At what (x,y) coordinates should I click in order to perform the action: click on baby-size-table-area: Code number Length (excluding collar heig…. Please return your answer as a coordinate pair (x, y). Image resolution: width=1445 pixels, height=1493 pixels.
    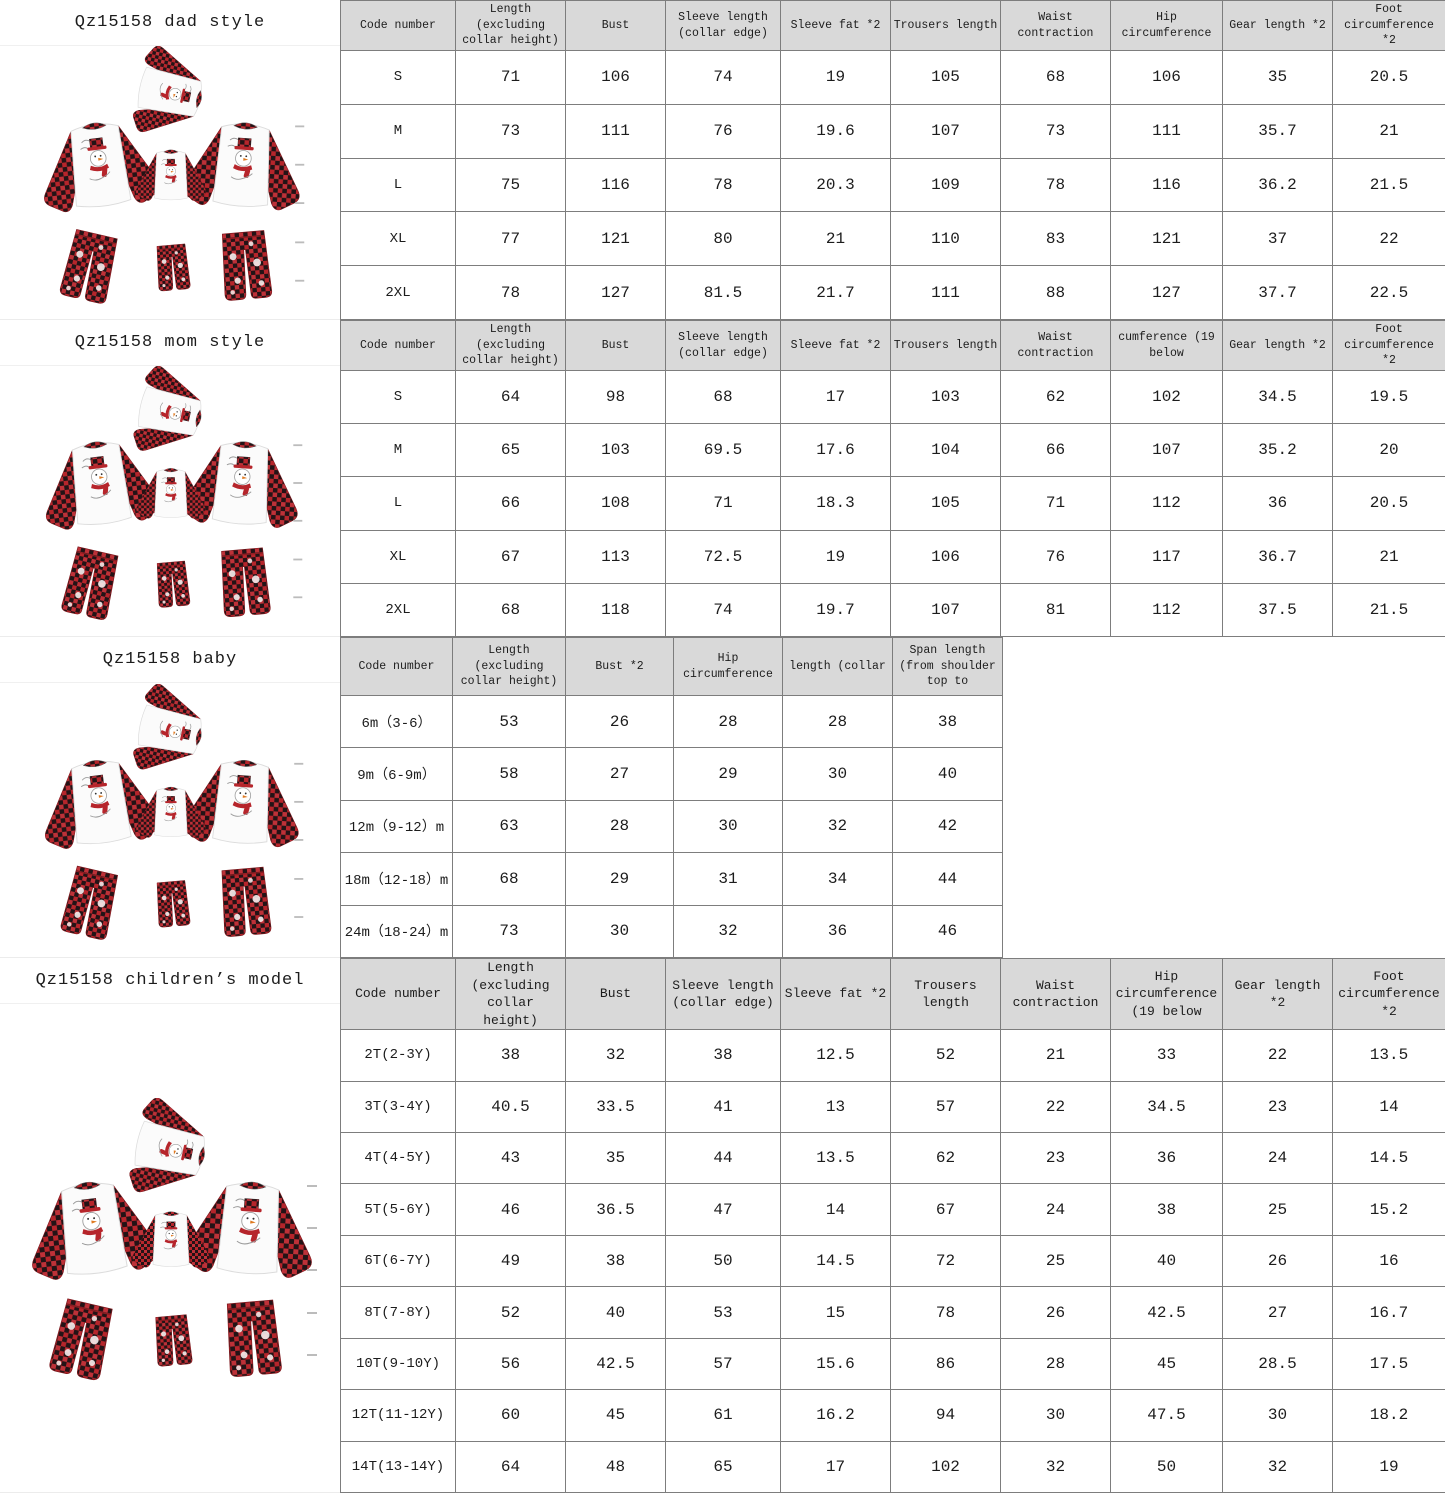
    Looking at the image, I should click on (671, 798).